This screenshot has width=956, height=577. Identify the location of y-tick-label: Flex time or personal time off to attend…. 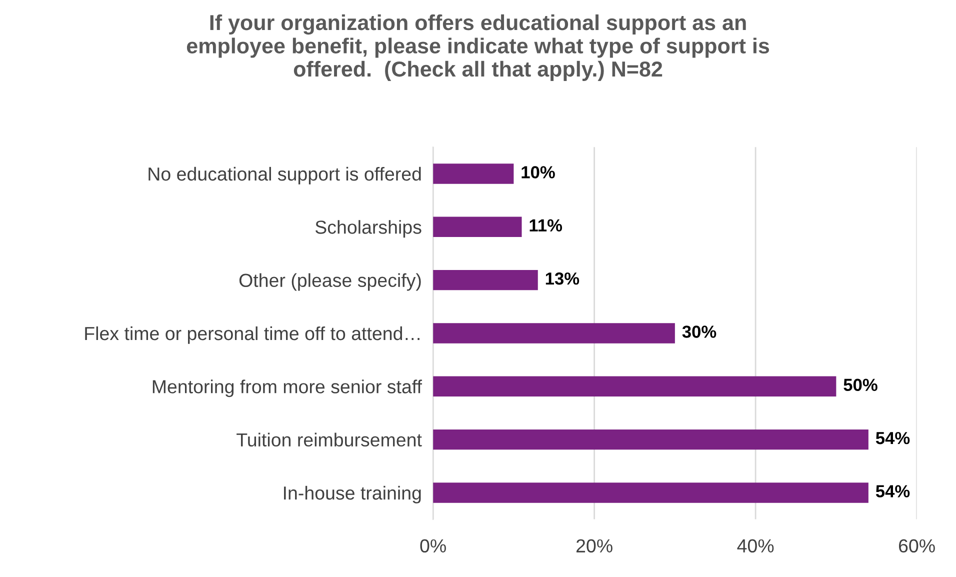
(252, 335).